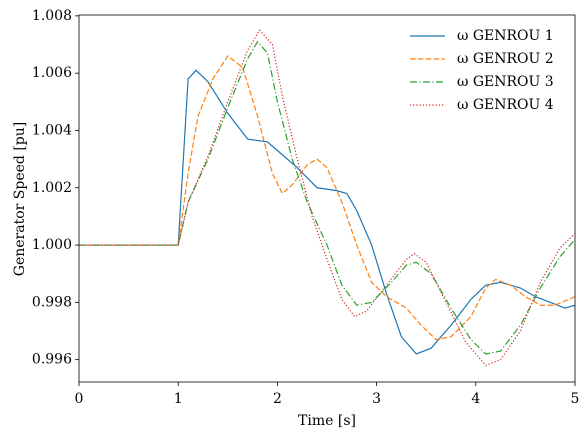 The height and width of the screenshot is (440, 588). Describe the element at coordinates (52, 130) in the screenshot. I see `y-tick-label: 1.004` at that location.